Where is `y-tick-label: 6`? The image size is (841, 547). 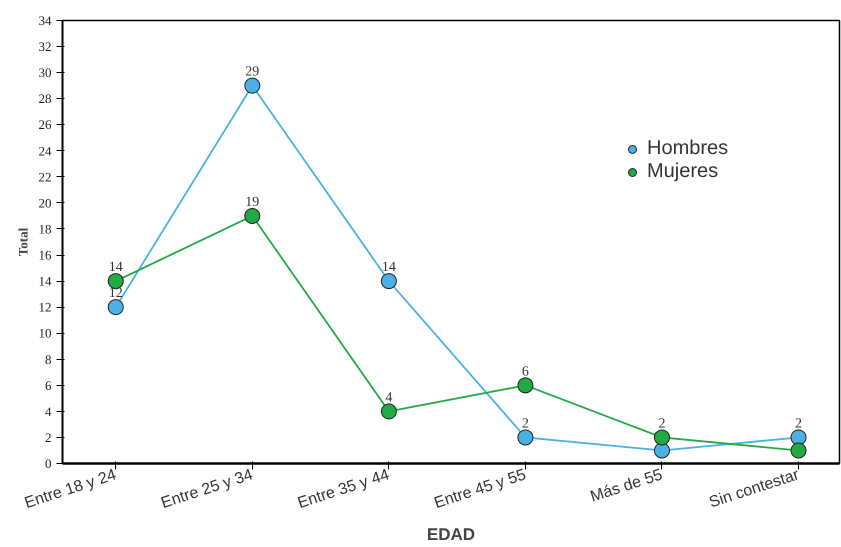
y-tick-label: 6 is located at coordinates (48, 385).